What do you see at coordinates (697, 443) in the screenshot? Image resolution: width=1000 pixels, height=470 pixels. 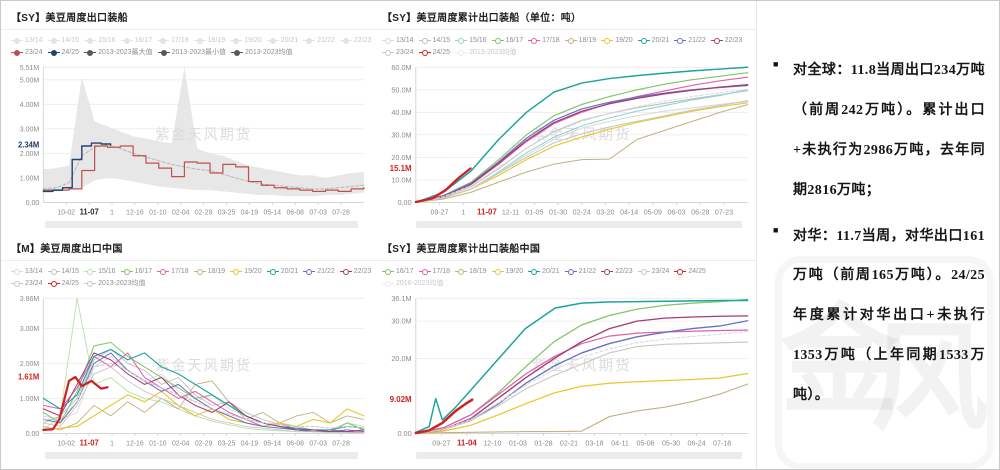 I see `svg-text: 06-24` at bounding box center [697, 443].